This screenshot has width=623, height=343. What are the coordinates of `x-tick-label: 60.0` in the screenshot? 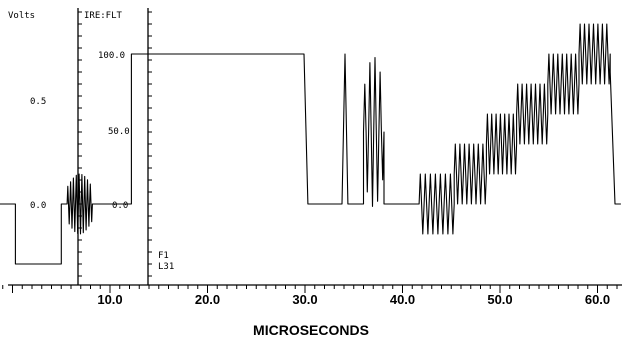 It's located at (597, 299).